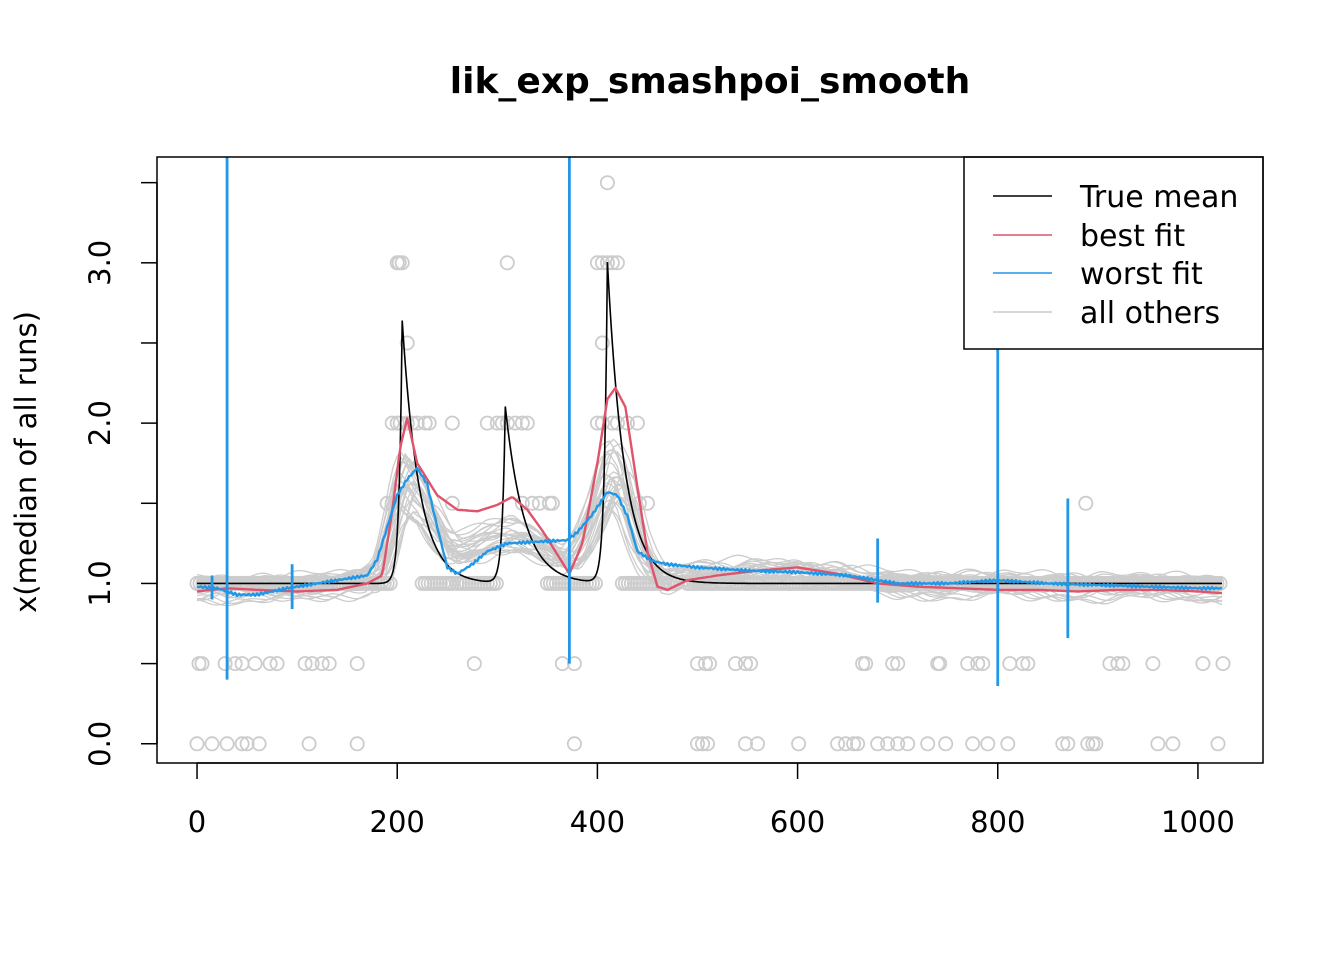 The height and width of the screenshot is (960, 1344). What do you see at coordinates (100, 423) in the screenshot?
I see `y-tick-label: 2.0` at bounding box center [100, 423].